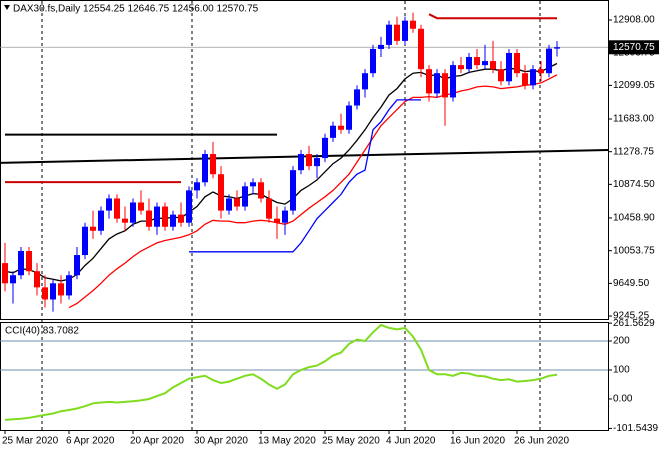 This screenshot has height=450, width=660. I want to click on y-tick-label: 9649.50, so click(631, 283).